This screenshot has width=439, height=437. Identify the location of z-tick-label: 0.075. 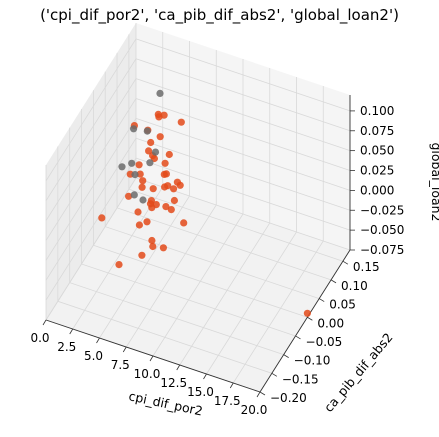
(377, 131).